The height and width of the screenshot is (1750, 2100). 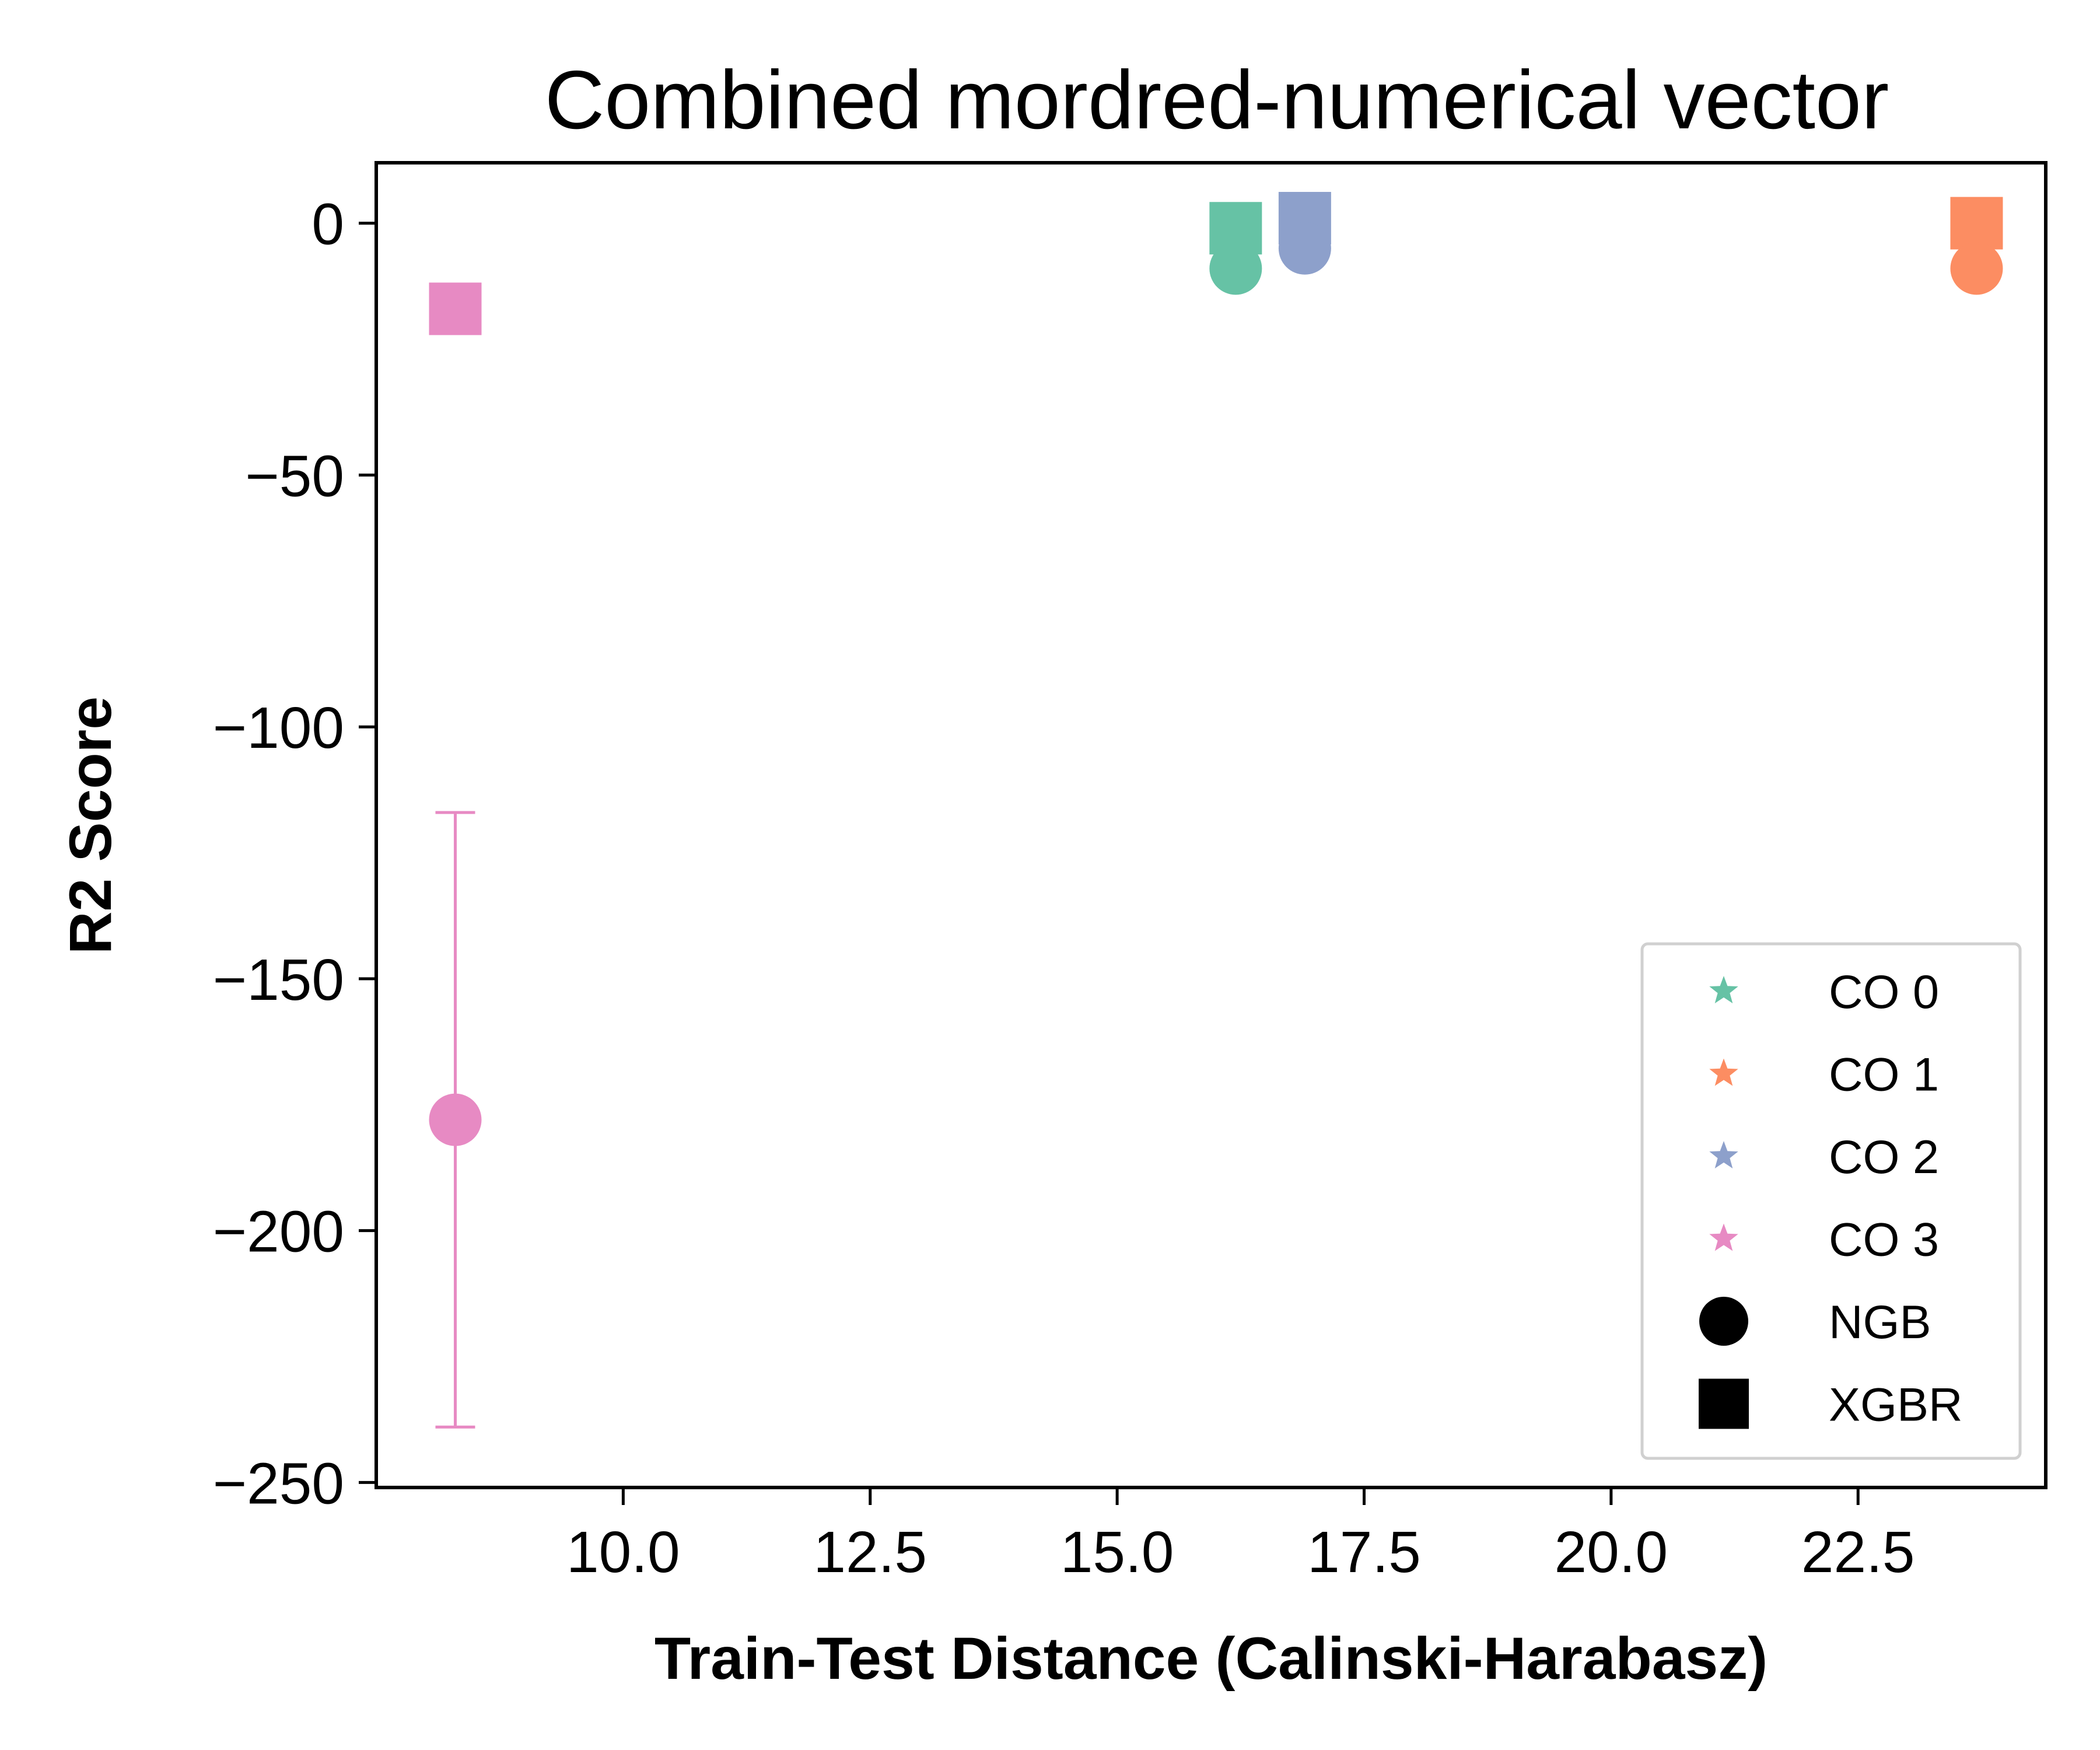 What do you see at coordinates (1117, 1552) in the screenshot?
I see `x-tick-label: 15.0` at bounding box center [1117, 1552].